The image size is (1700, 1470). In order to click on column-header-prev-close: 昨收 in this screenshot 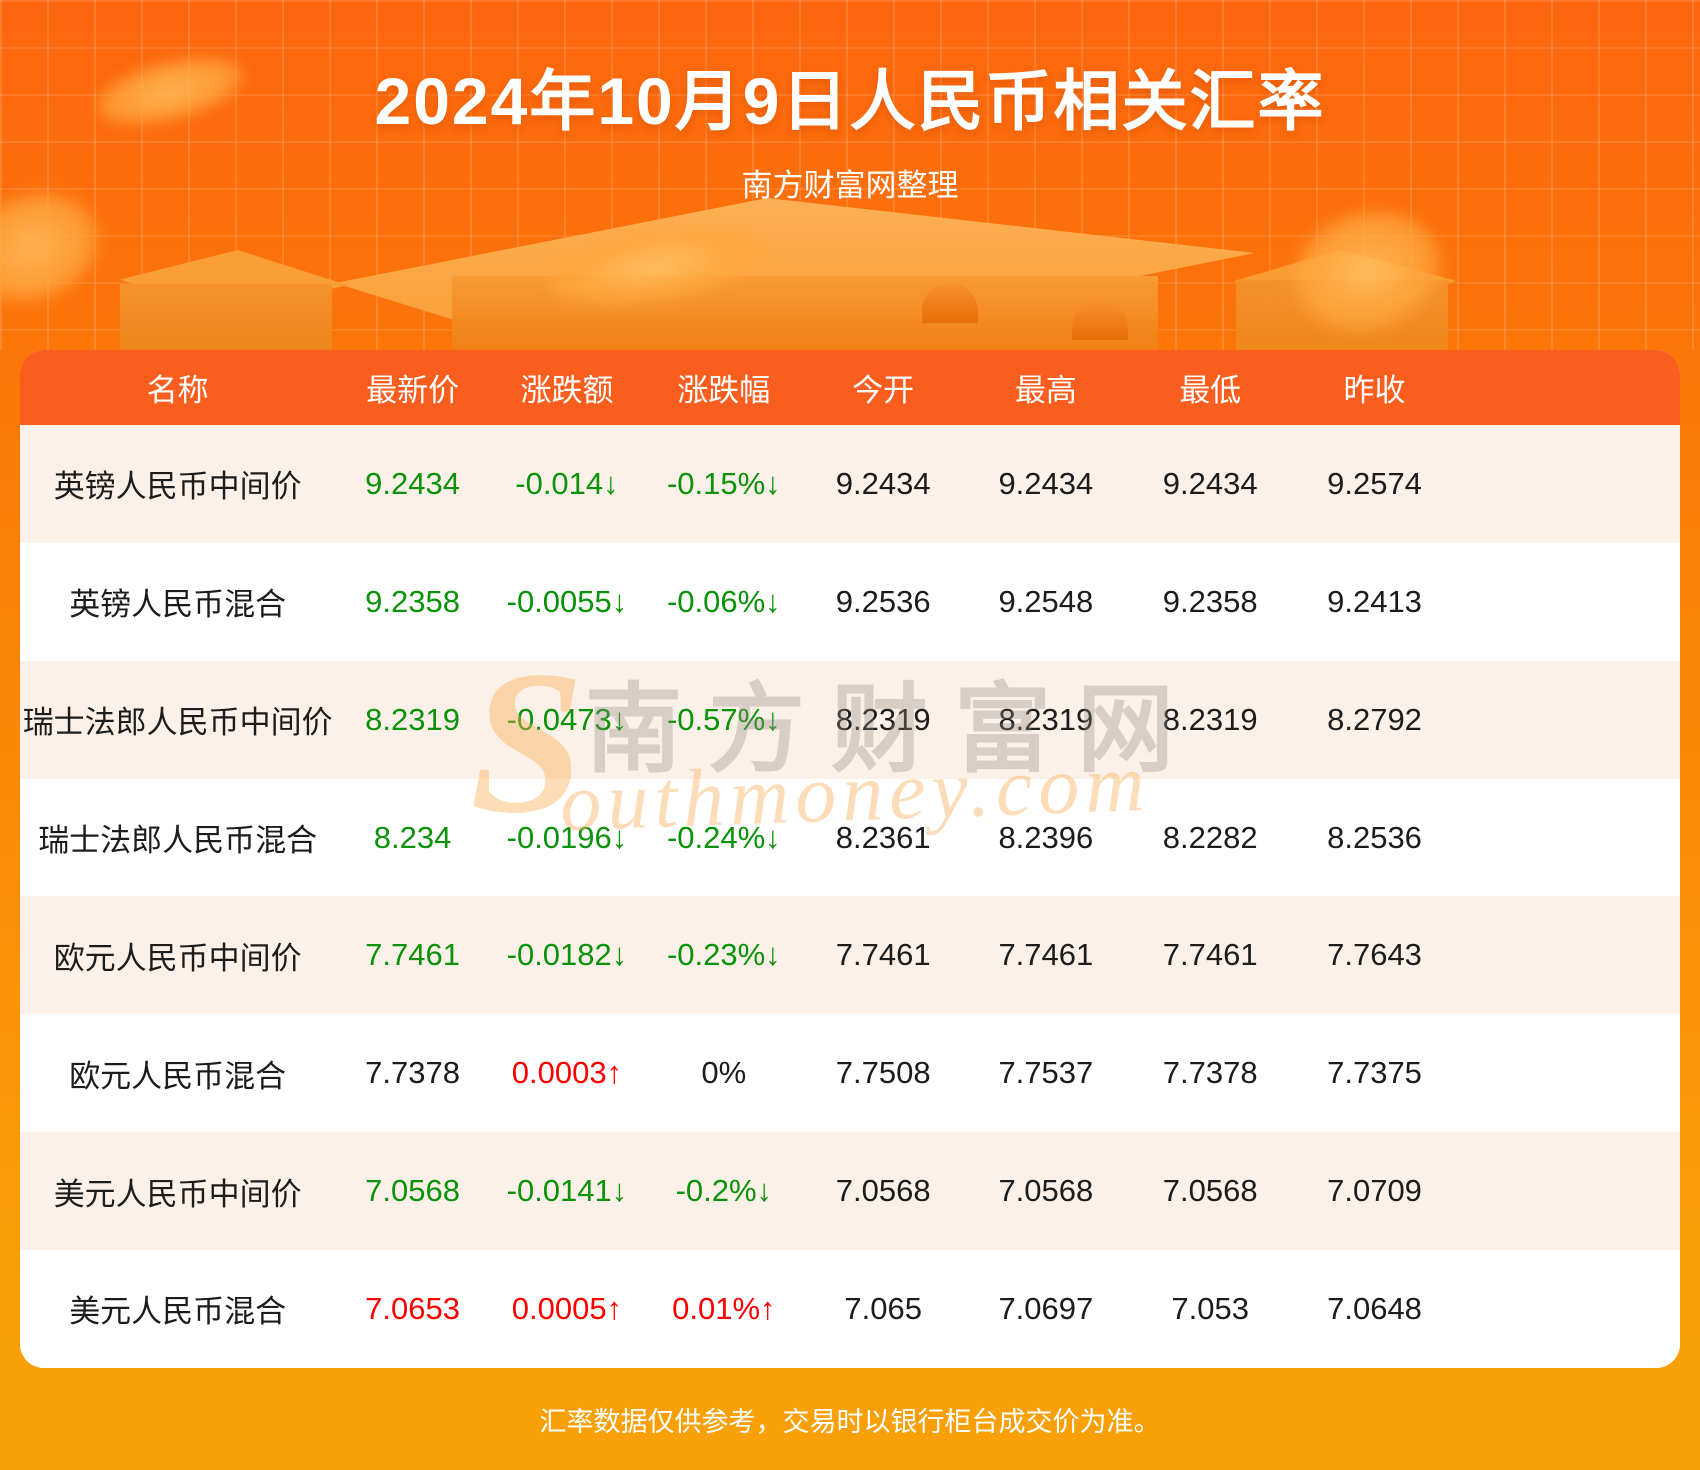, I will do `click(1374, 390)`.